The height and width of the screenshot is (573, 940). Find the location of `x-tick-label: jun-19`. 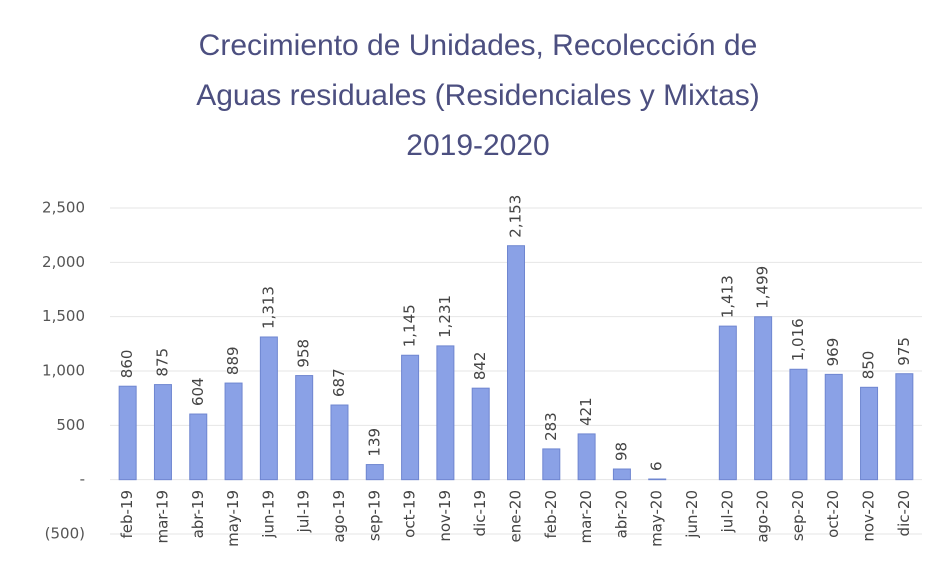

x-tick-label: jun-19 is located at coordinates (268, 514).